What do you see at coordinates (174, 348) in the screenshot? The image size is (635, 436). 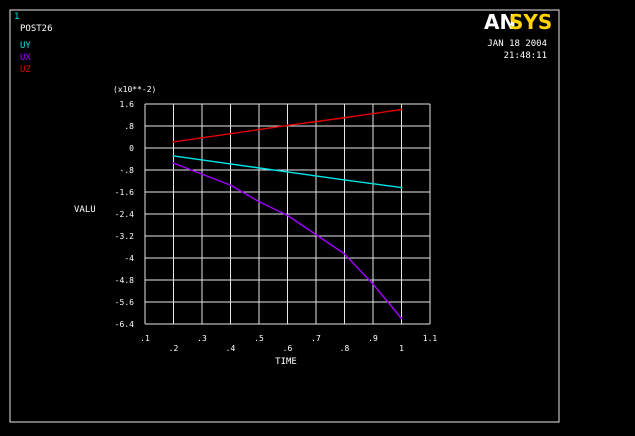 I see `x-tick-label: .2` at bounding box center [174, 348].